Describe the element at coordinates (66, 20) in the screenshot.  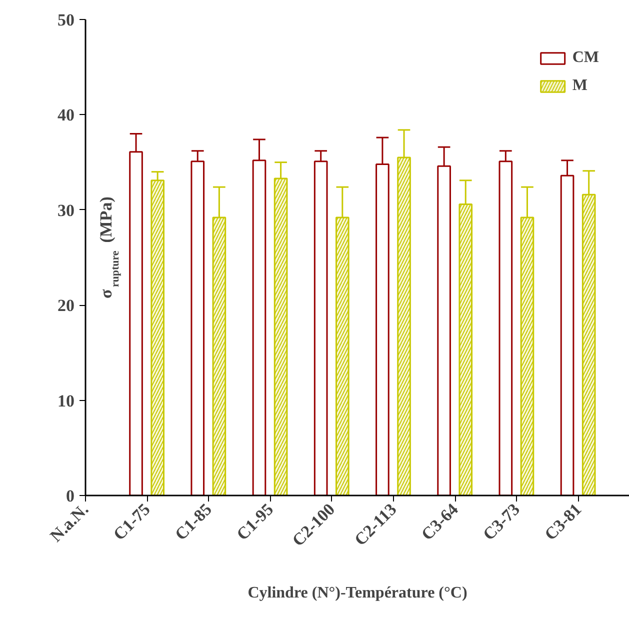
I see `y-tick-label: 50` at that location.